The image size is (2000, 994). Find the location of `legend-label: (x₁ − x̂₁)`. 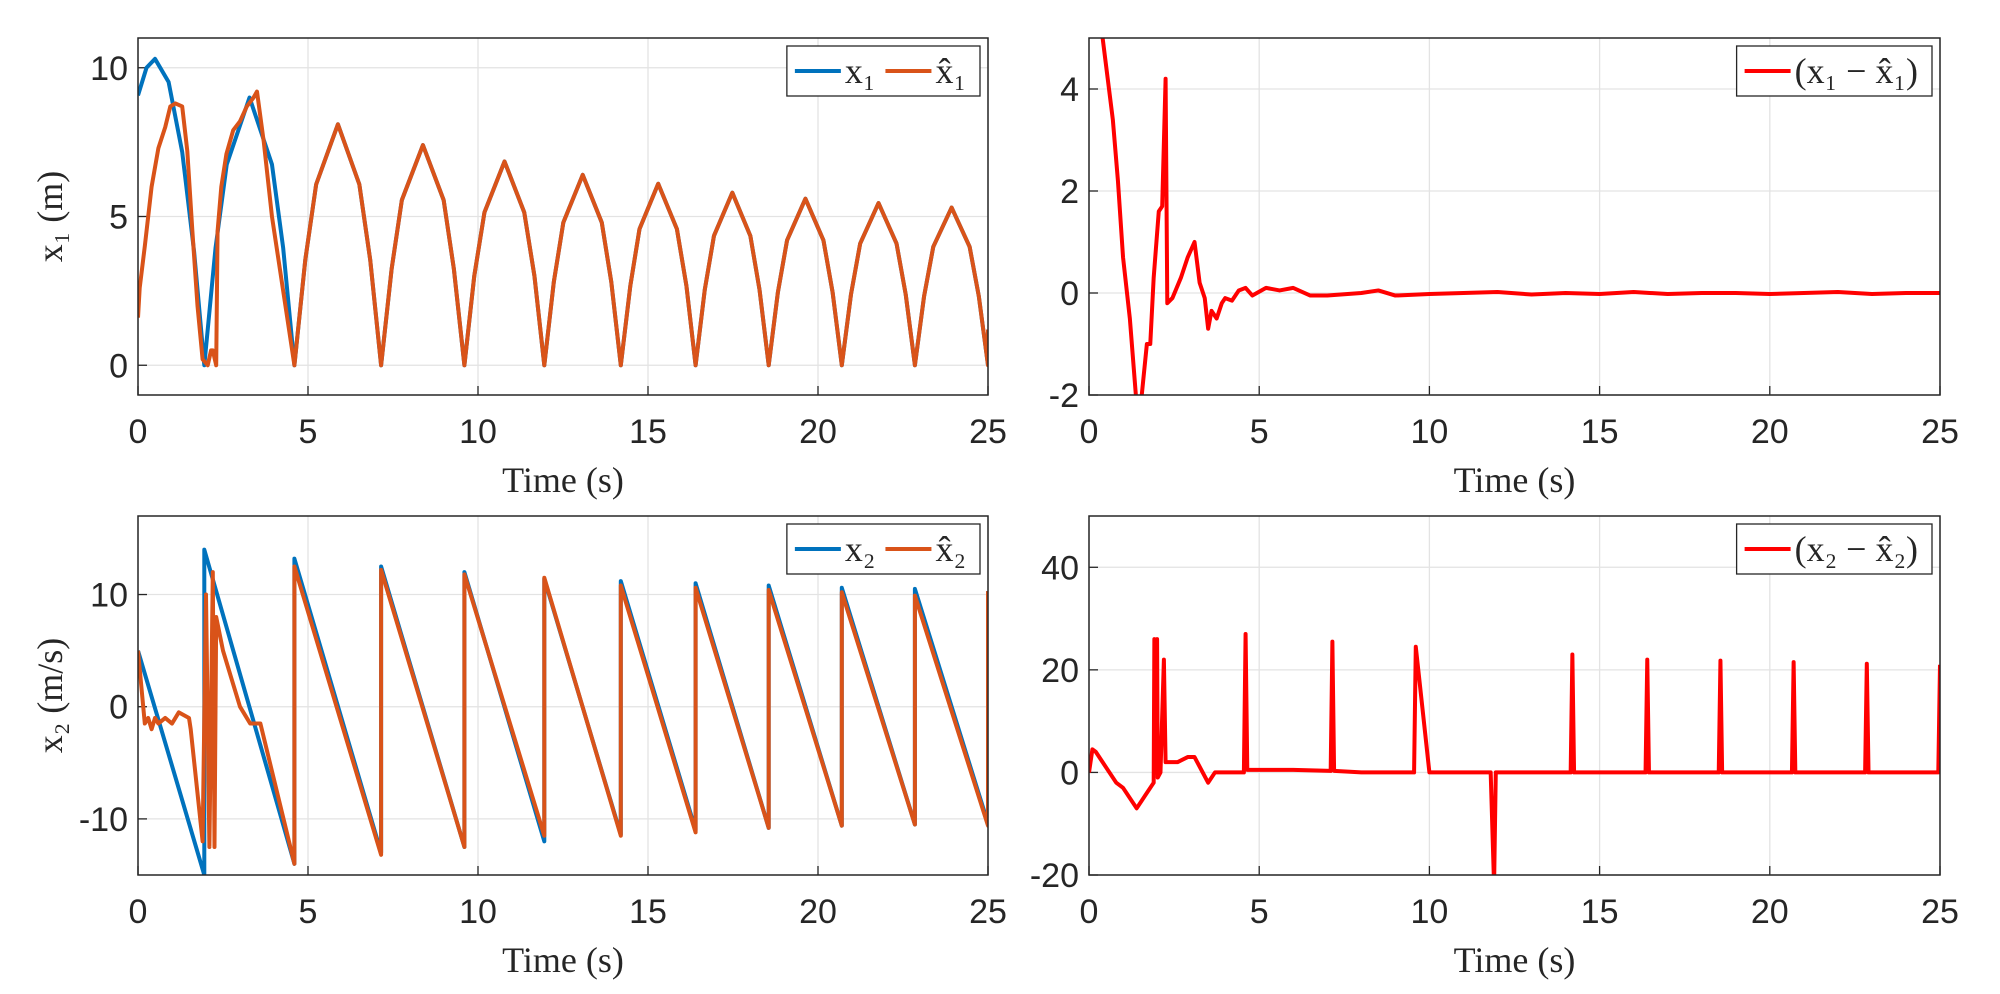

legend-label: (x₁ − x̂₁) is located at coordinates (1856, 71).